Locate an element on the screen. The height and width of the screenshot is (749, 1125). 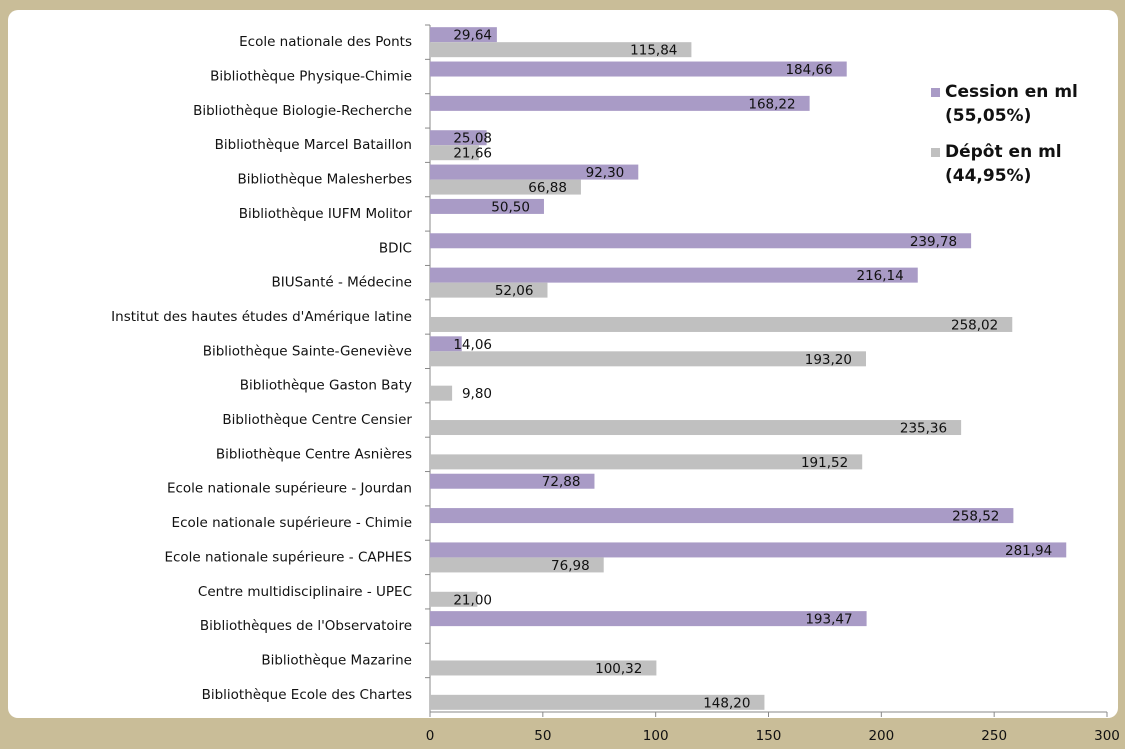
legend-item: Cession en ml (55,05%) is located at coordinates (1018, 104).